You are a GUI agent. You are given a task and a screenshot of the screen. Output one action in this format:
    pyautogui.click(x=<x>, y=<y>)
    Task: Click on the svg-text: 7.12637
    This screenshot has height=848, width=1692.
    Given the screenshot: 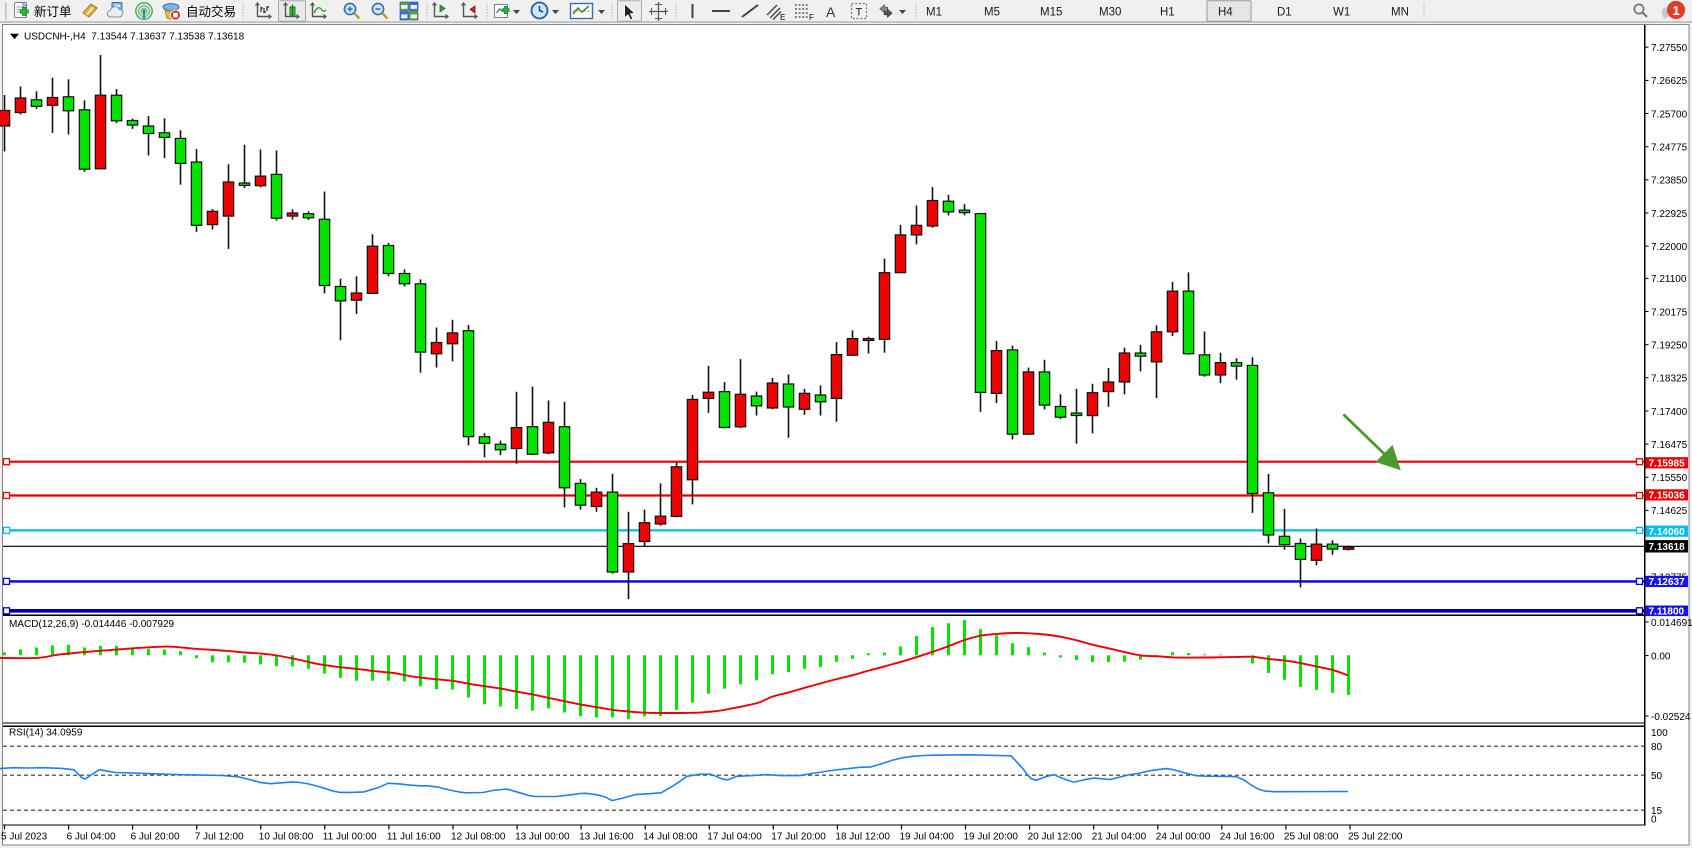 What is the action you would take?
    pyautogui.click(x=1667, y=582)
    